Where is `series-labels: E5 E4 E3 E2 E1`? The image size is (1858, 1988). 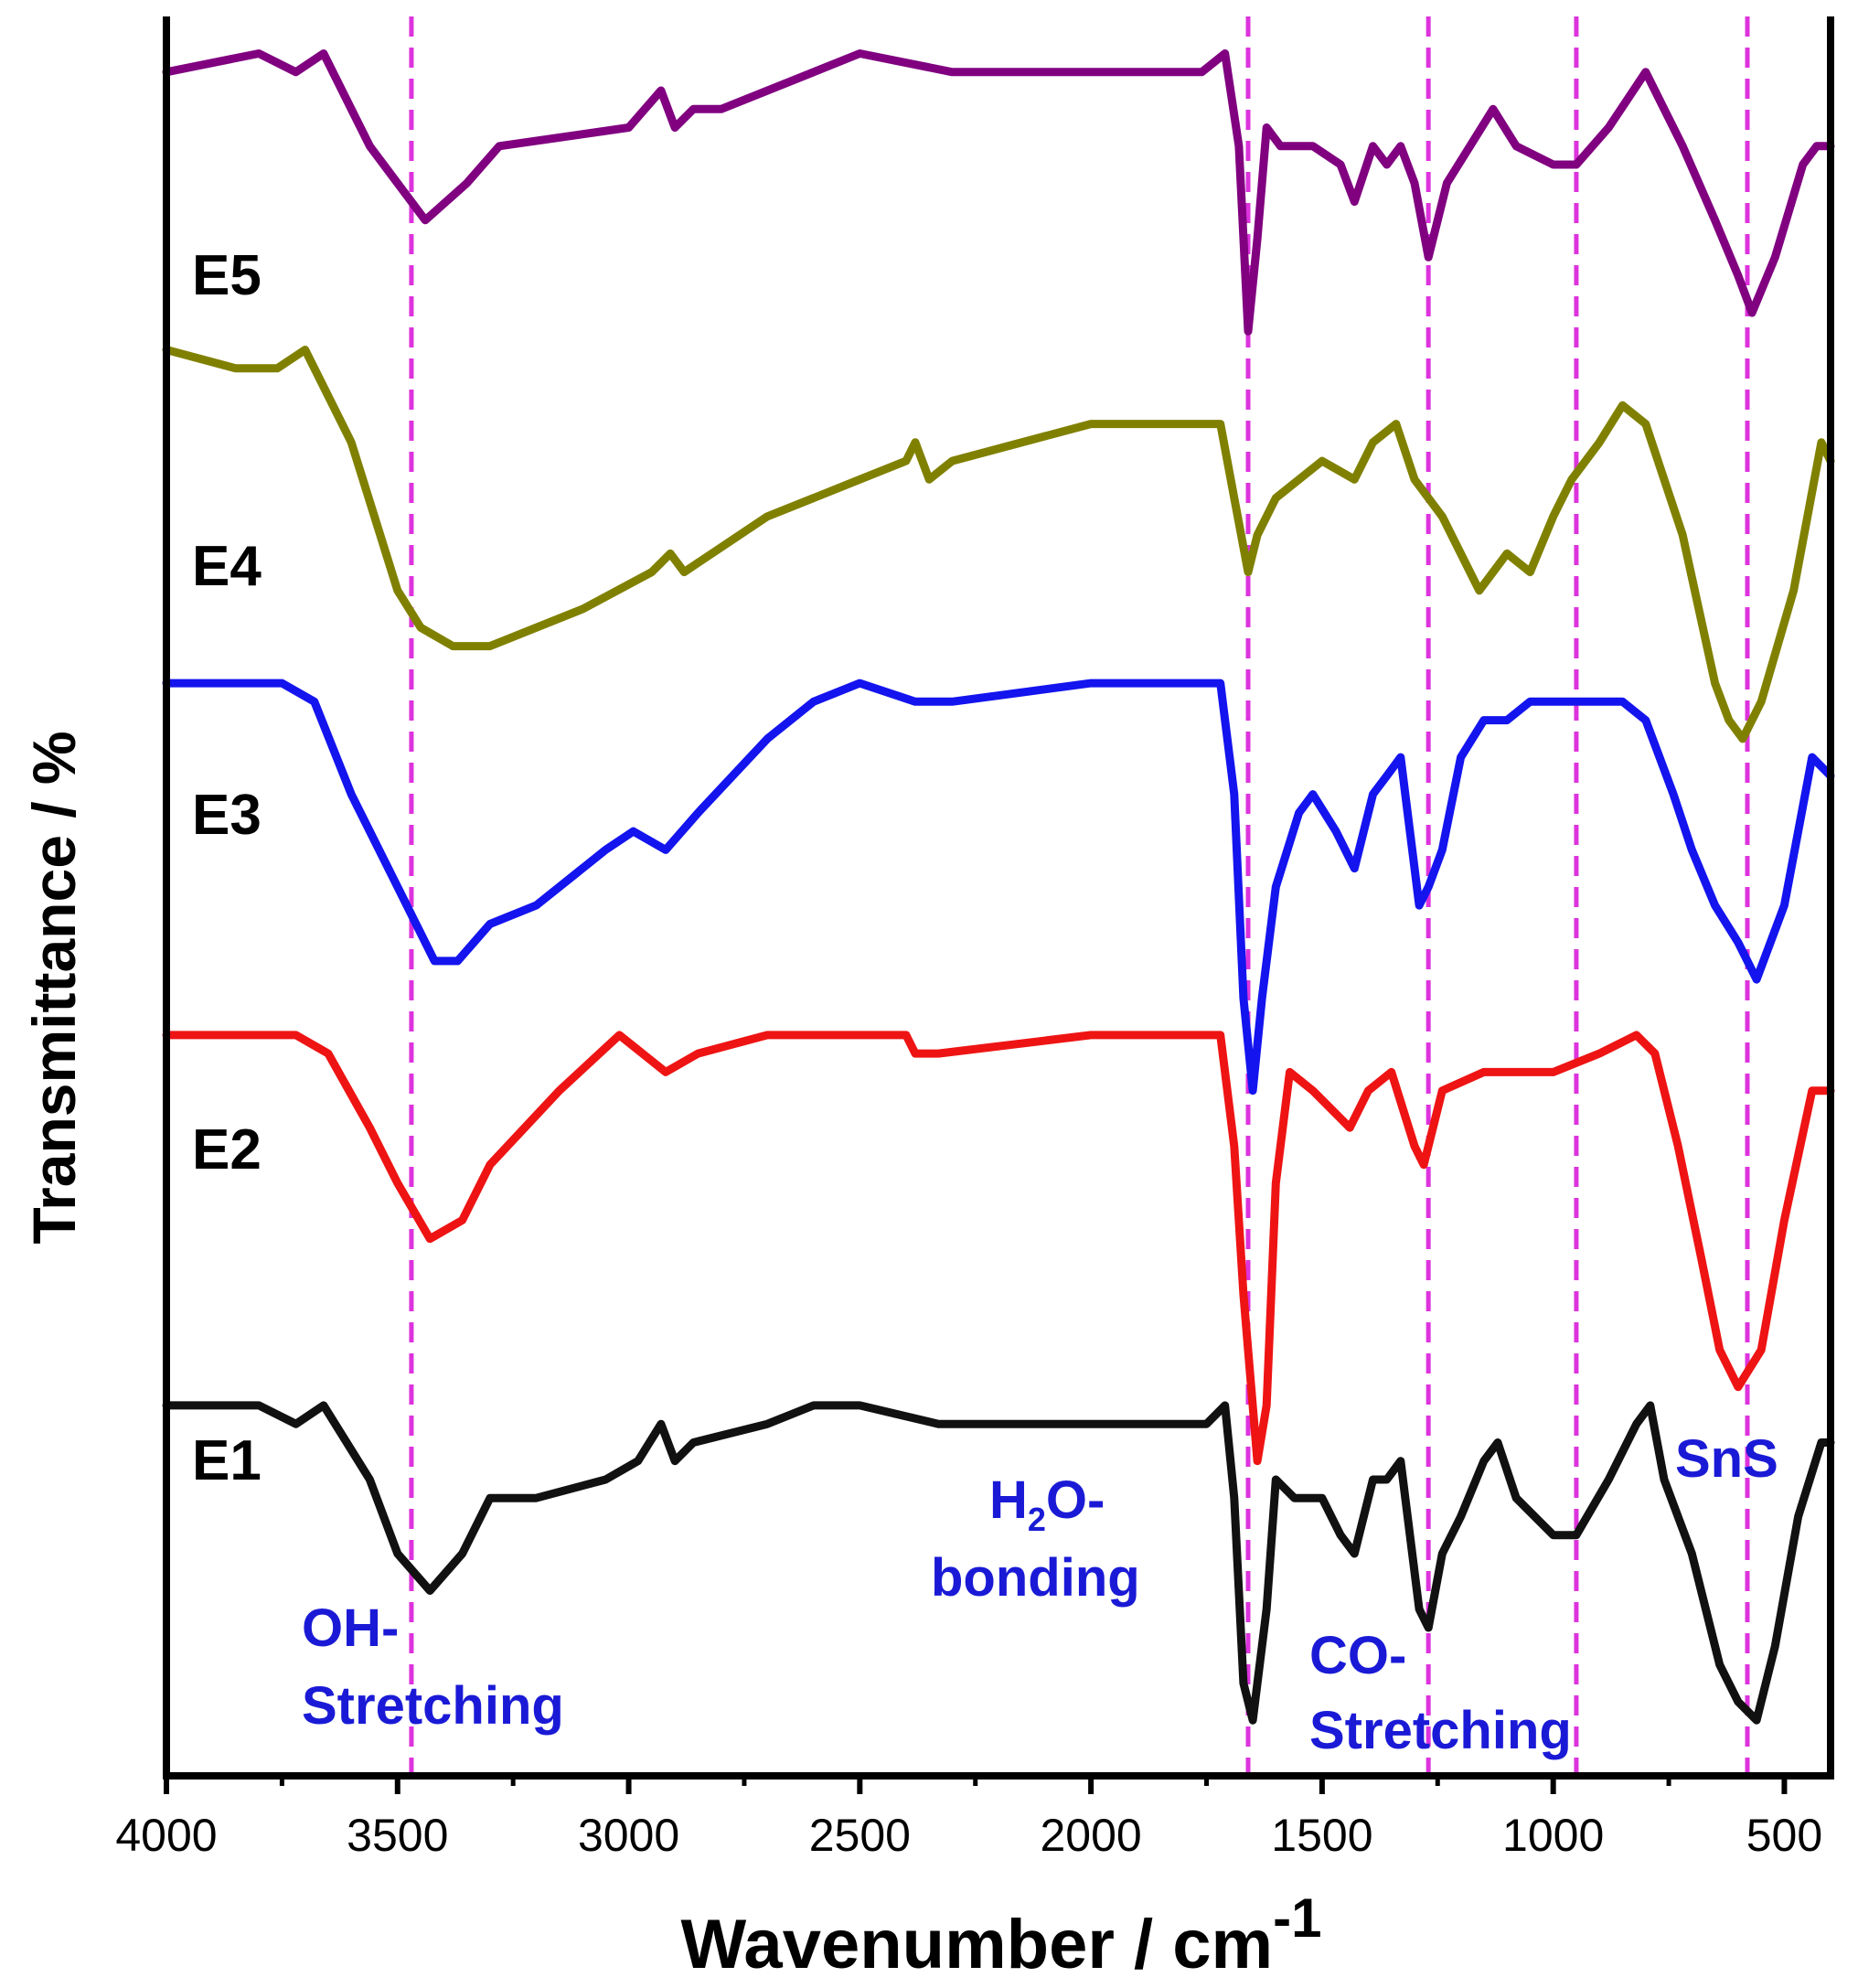
series-labels: E5 E4 E3 E2 E1 is located at coordinates (227, 868).